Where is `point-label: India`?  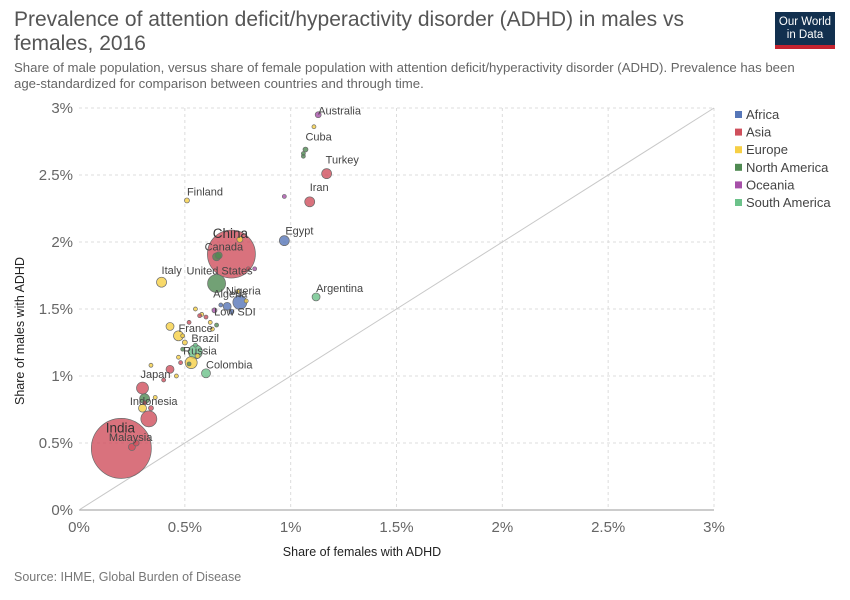 point-label: India is located at coordinates (121, 427).